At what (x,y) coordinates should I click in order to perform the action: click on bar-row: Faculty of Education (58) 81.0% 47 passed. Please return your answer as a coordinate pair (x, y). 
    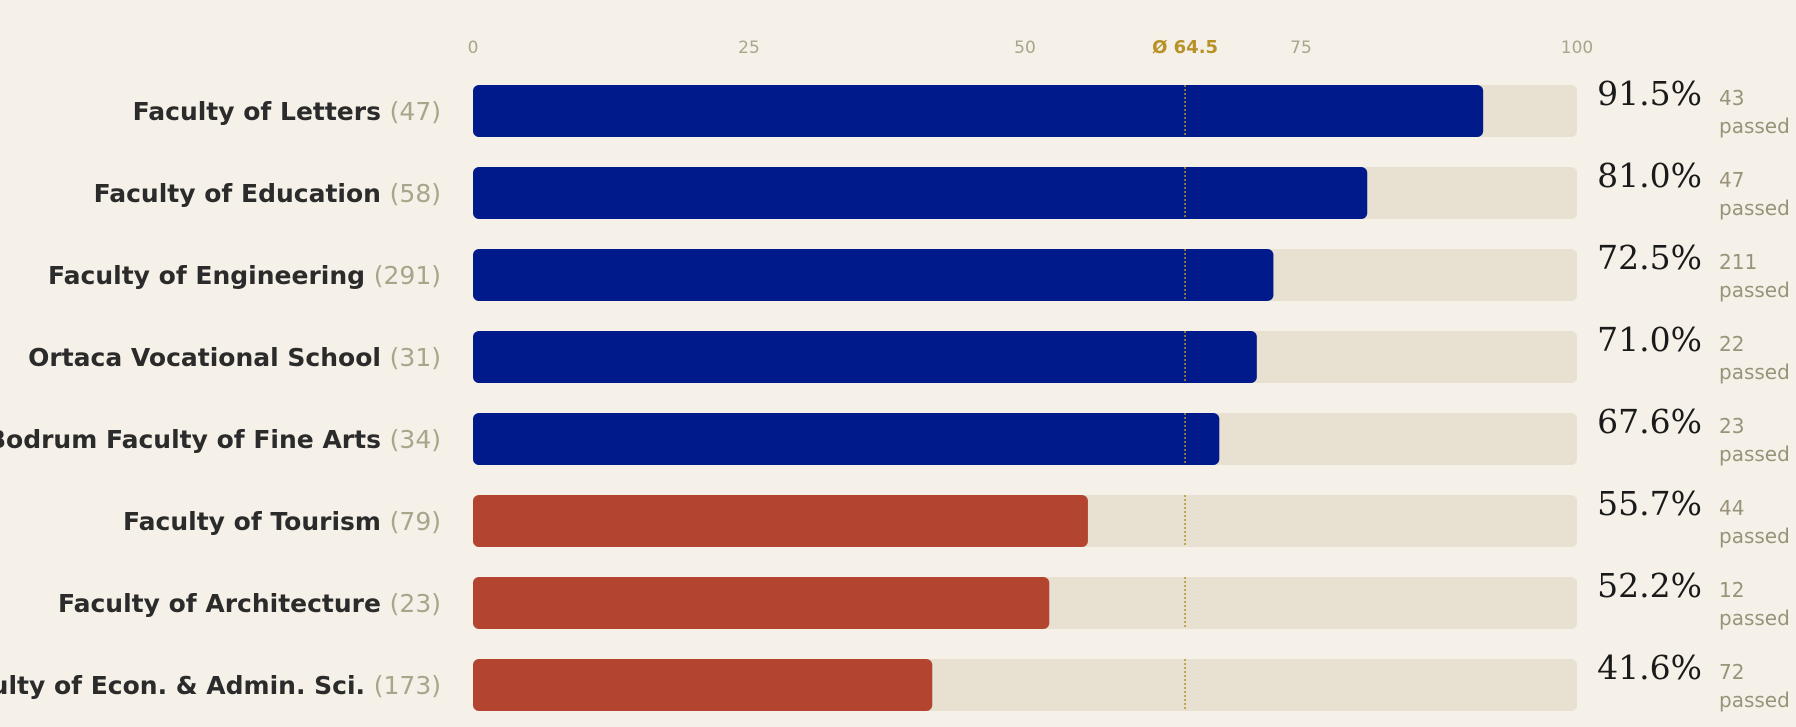
    Looking at the image, I should click on (942, 188).